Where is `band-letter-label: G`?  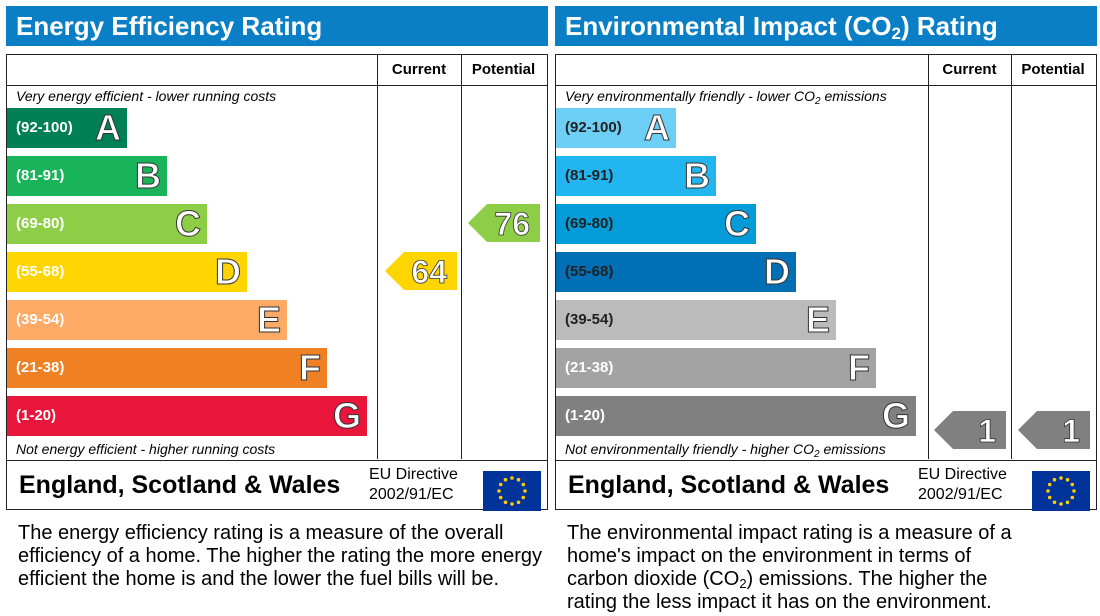
band-letter-label: G is located at coordinates (895, 415).